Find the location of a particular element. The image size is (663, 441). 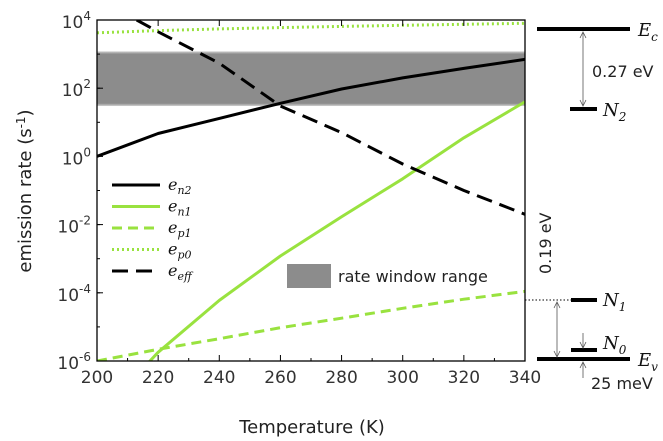

x-tick-label: 200 is located at coordinates (97, 378).